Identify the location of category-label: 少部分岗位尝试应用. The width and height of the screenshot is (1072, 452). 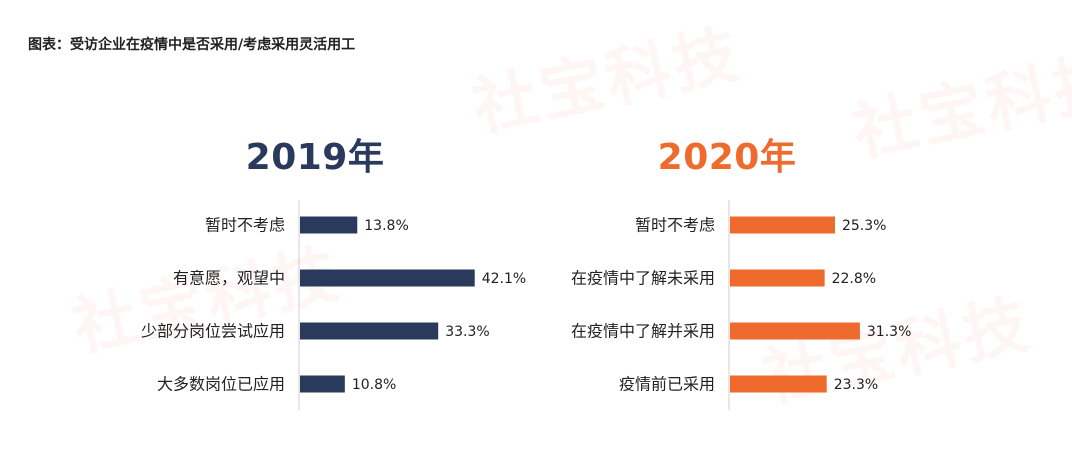
(213, 331).